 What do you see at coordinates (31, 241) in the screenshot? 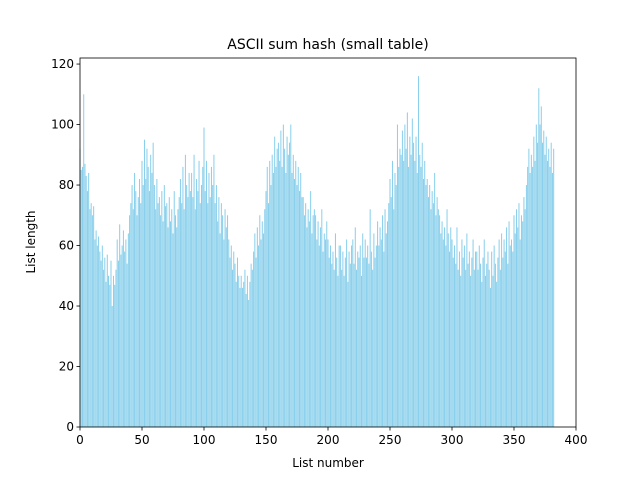
I see `y-axis-label: List length` at bounding box center [31, 241].